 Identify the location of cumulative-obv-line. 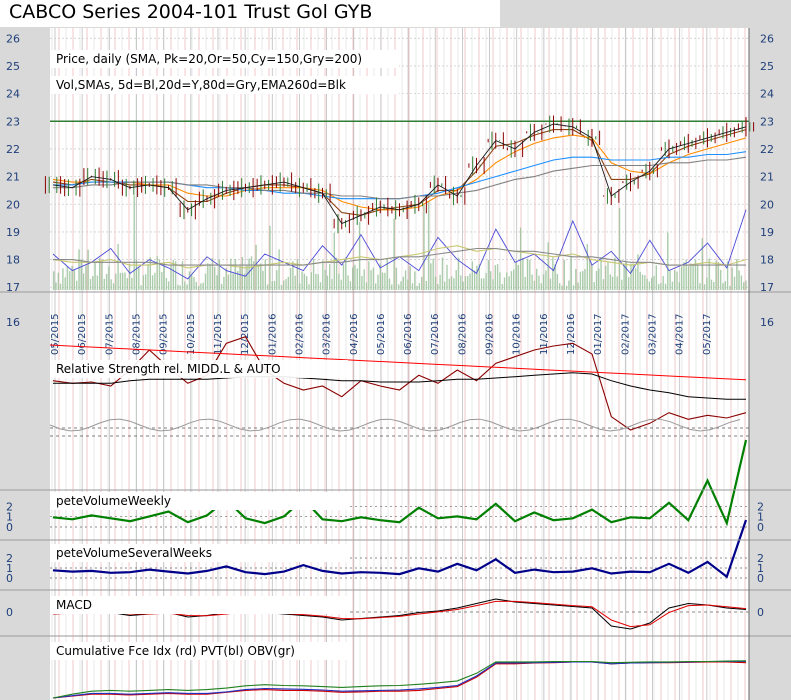
(399, 679).